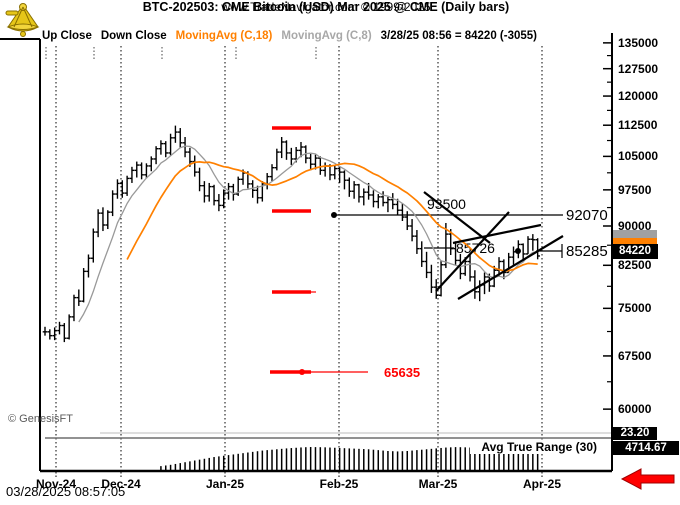 The width and height of the screenshot is (680, 505). I want to click on legend-tick-marks, so click(181, 53).